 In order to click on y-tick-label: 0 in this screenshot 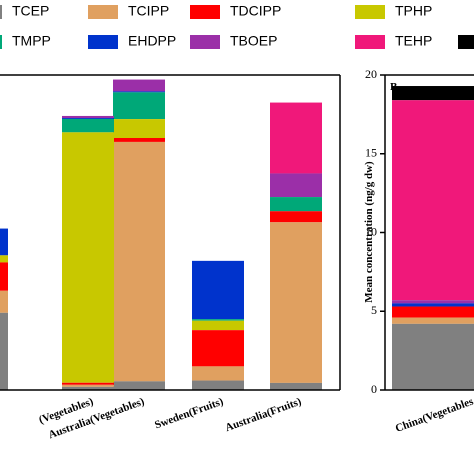, I will do `click(374, 389)`.